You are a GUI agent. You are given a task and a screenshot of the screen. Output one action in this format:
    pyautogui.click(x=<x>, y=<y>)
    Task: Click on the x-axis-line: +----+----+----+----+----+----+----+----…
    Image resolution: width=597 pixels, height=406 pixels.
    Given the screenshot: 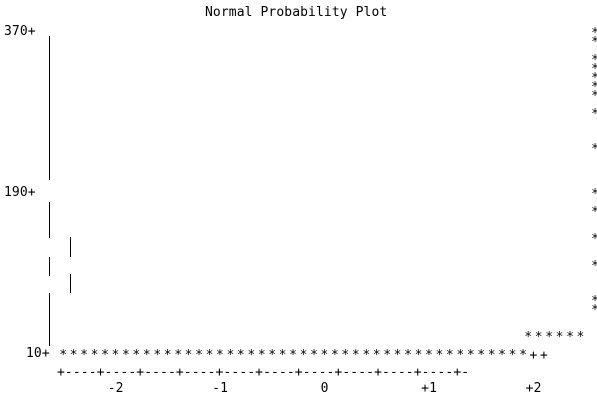 What is the action you would take?
    pyautogui.click(x=263, y=372)
    